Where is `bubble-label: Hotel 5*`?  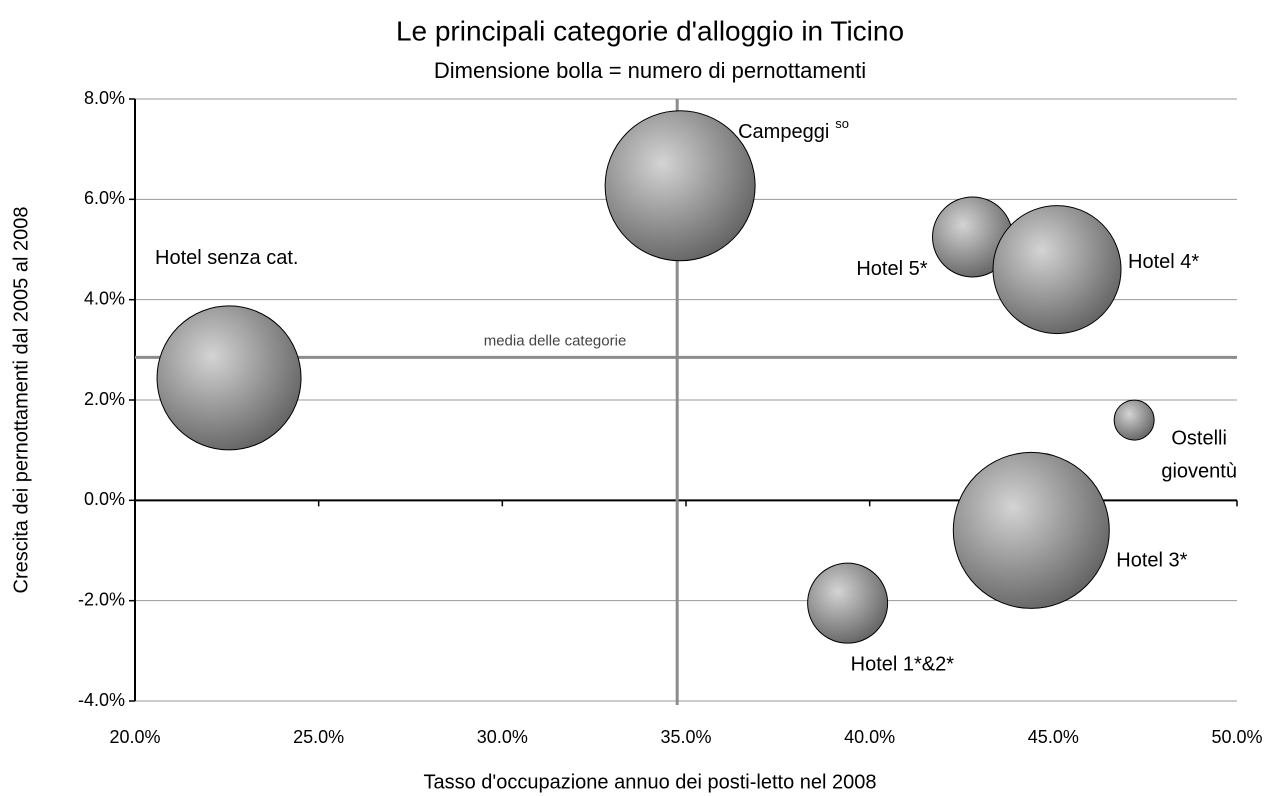 bubble-label: Hotel 5* is located at coordinates (891, 269).